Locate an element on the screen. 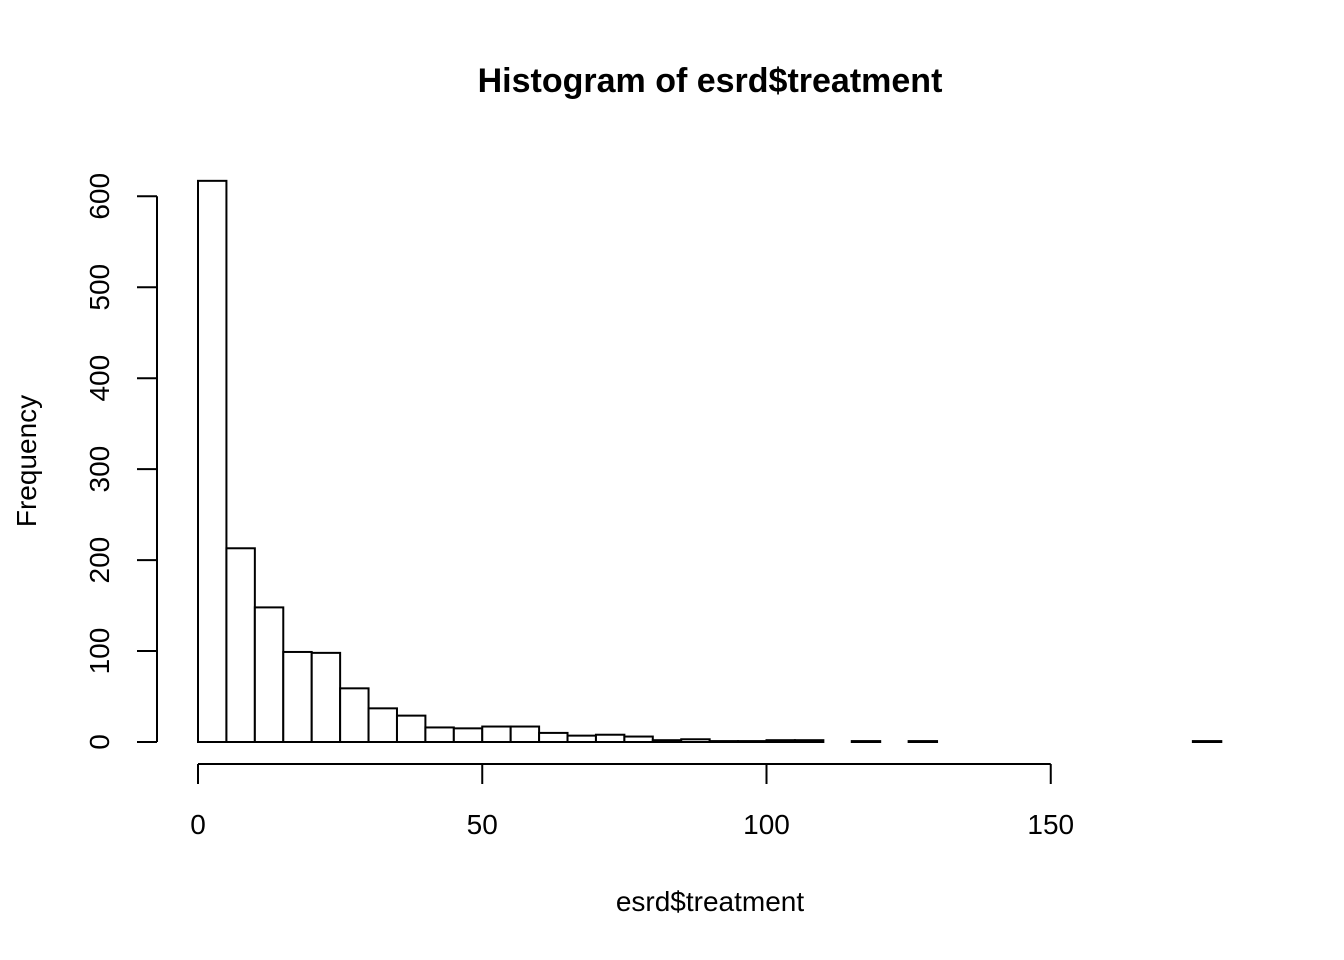  x-tick-label: 100 is located at coordinates (766, 824).